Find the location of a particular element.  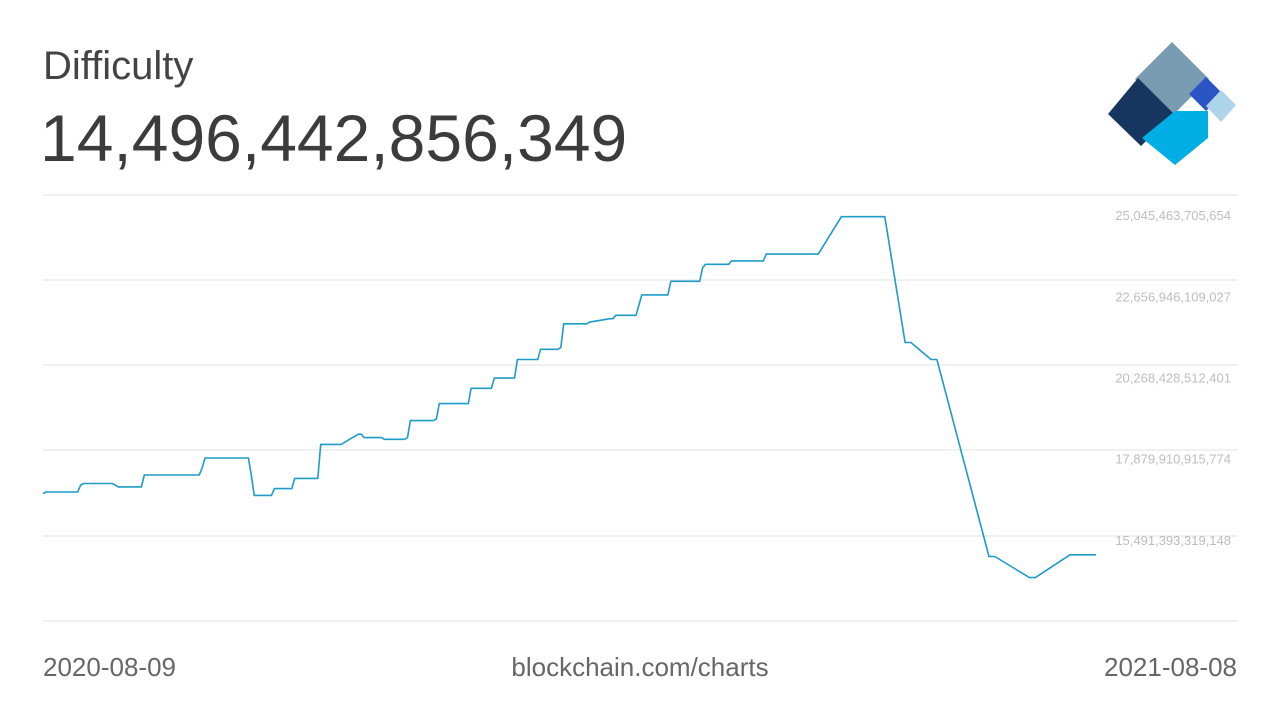

y-tick-label: 22,656,946,109,027 is located at coordinates (1173, 296).